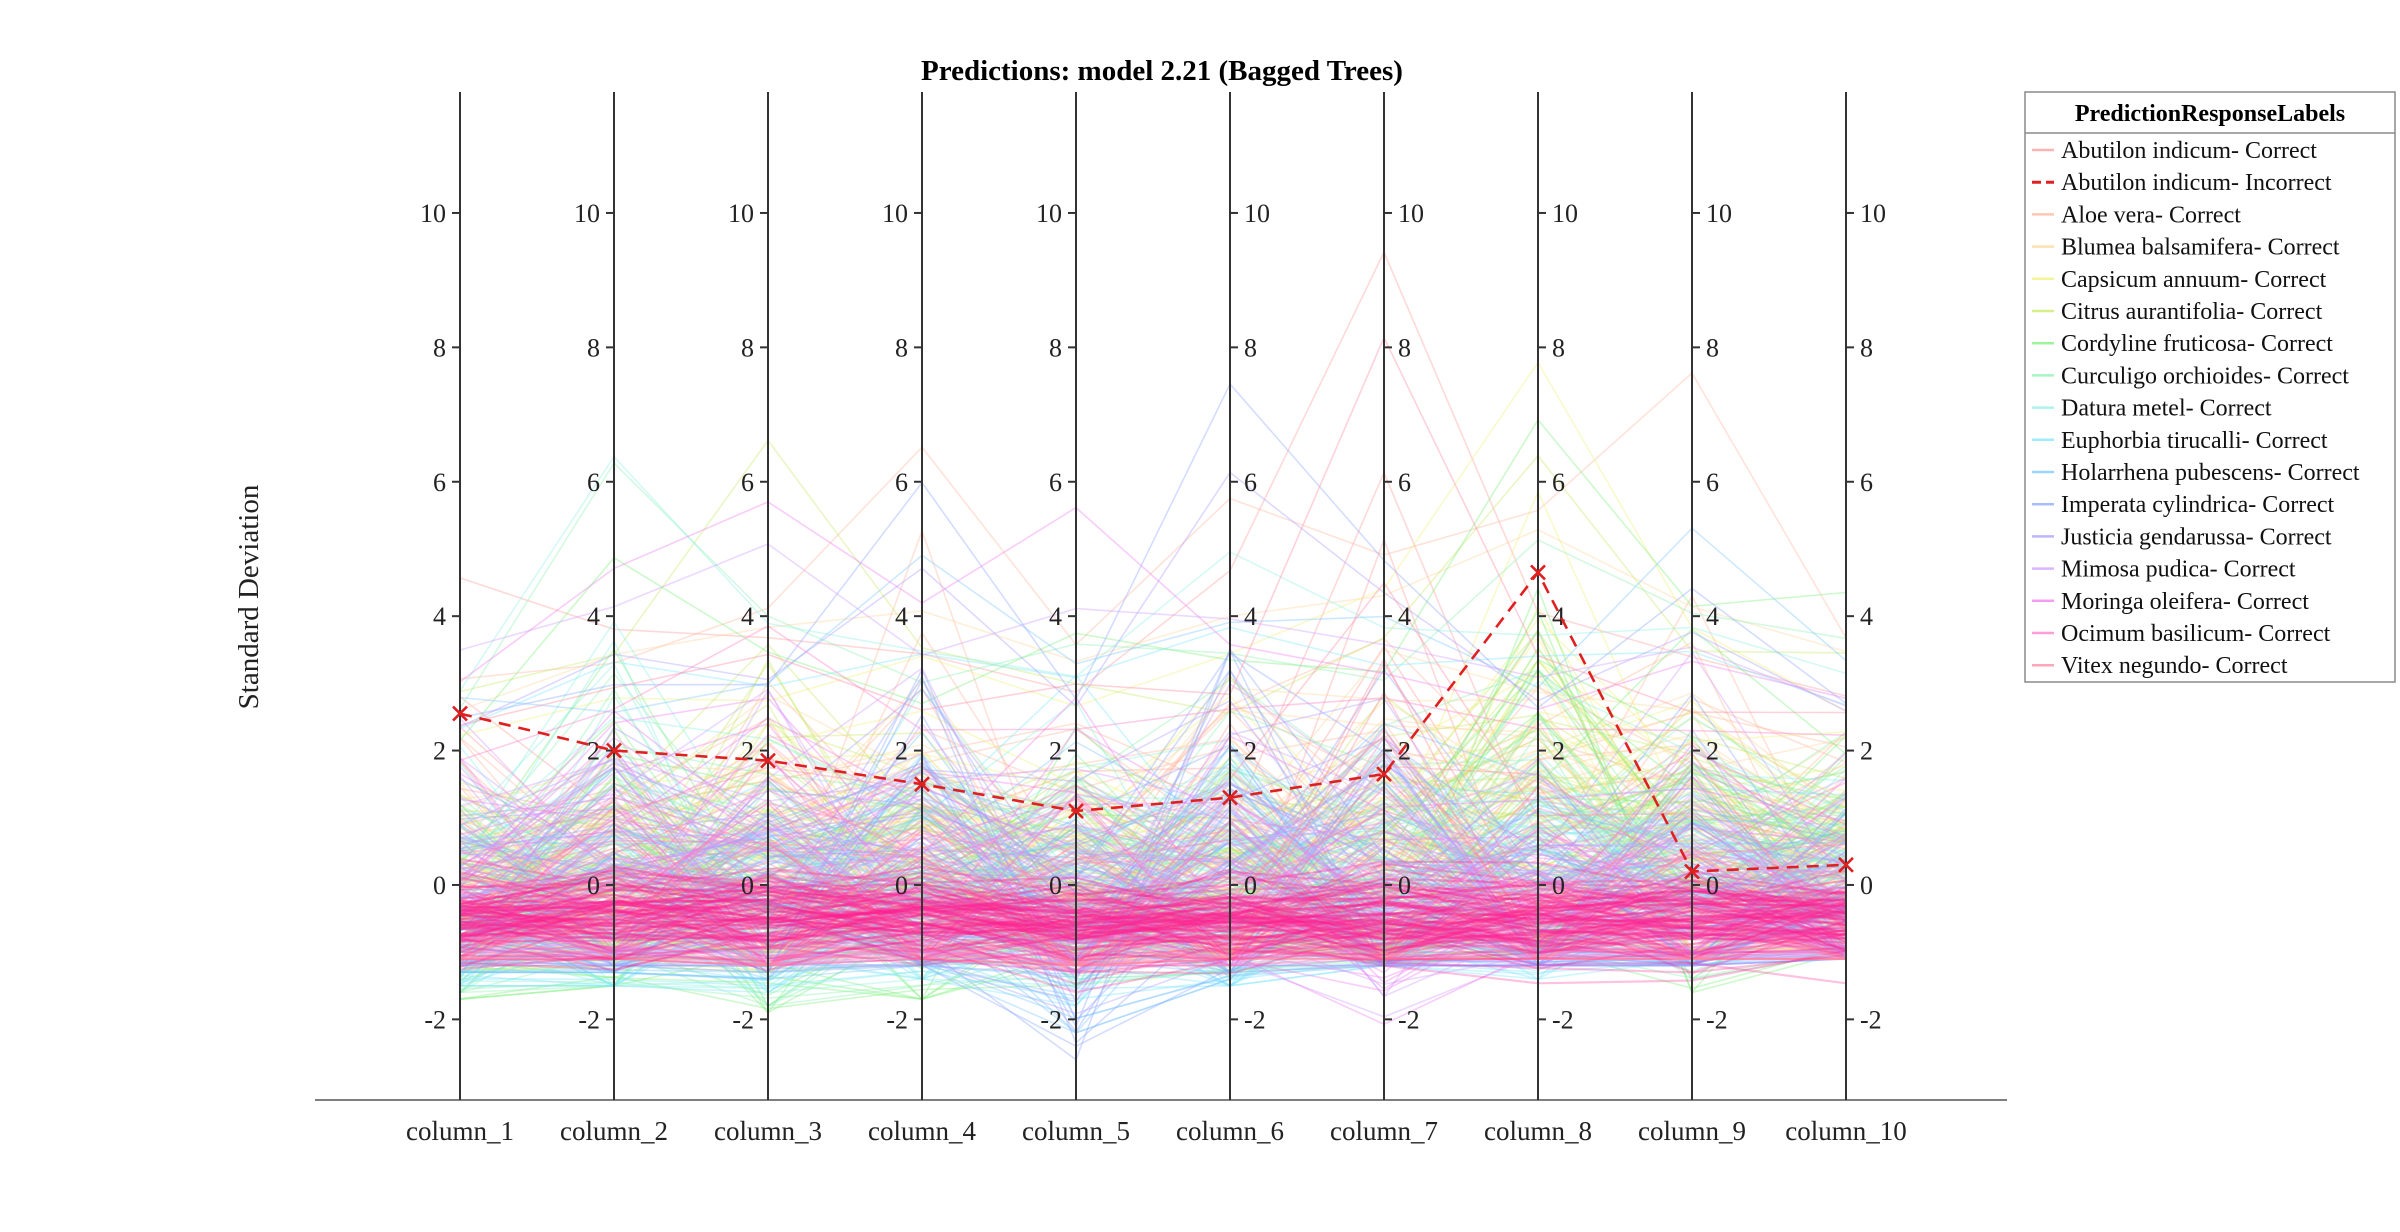  I want to click on y-tick-label: 10, so click(1565, 213).